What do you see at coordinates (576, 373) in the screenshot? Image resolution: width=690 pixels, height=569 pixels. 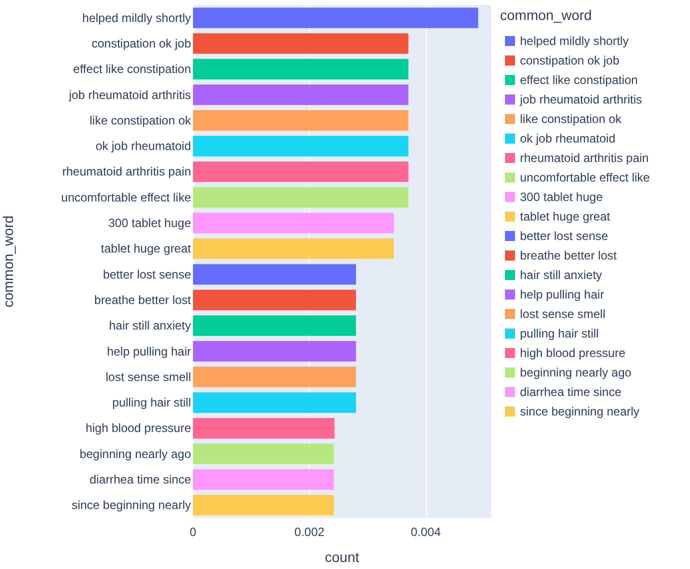 I see `legend-label: beginning nearly ago` at bounding box center [576, 373].